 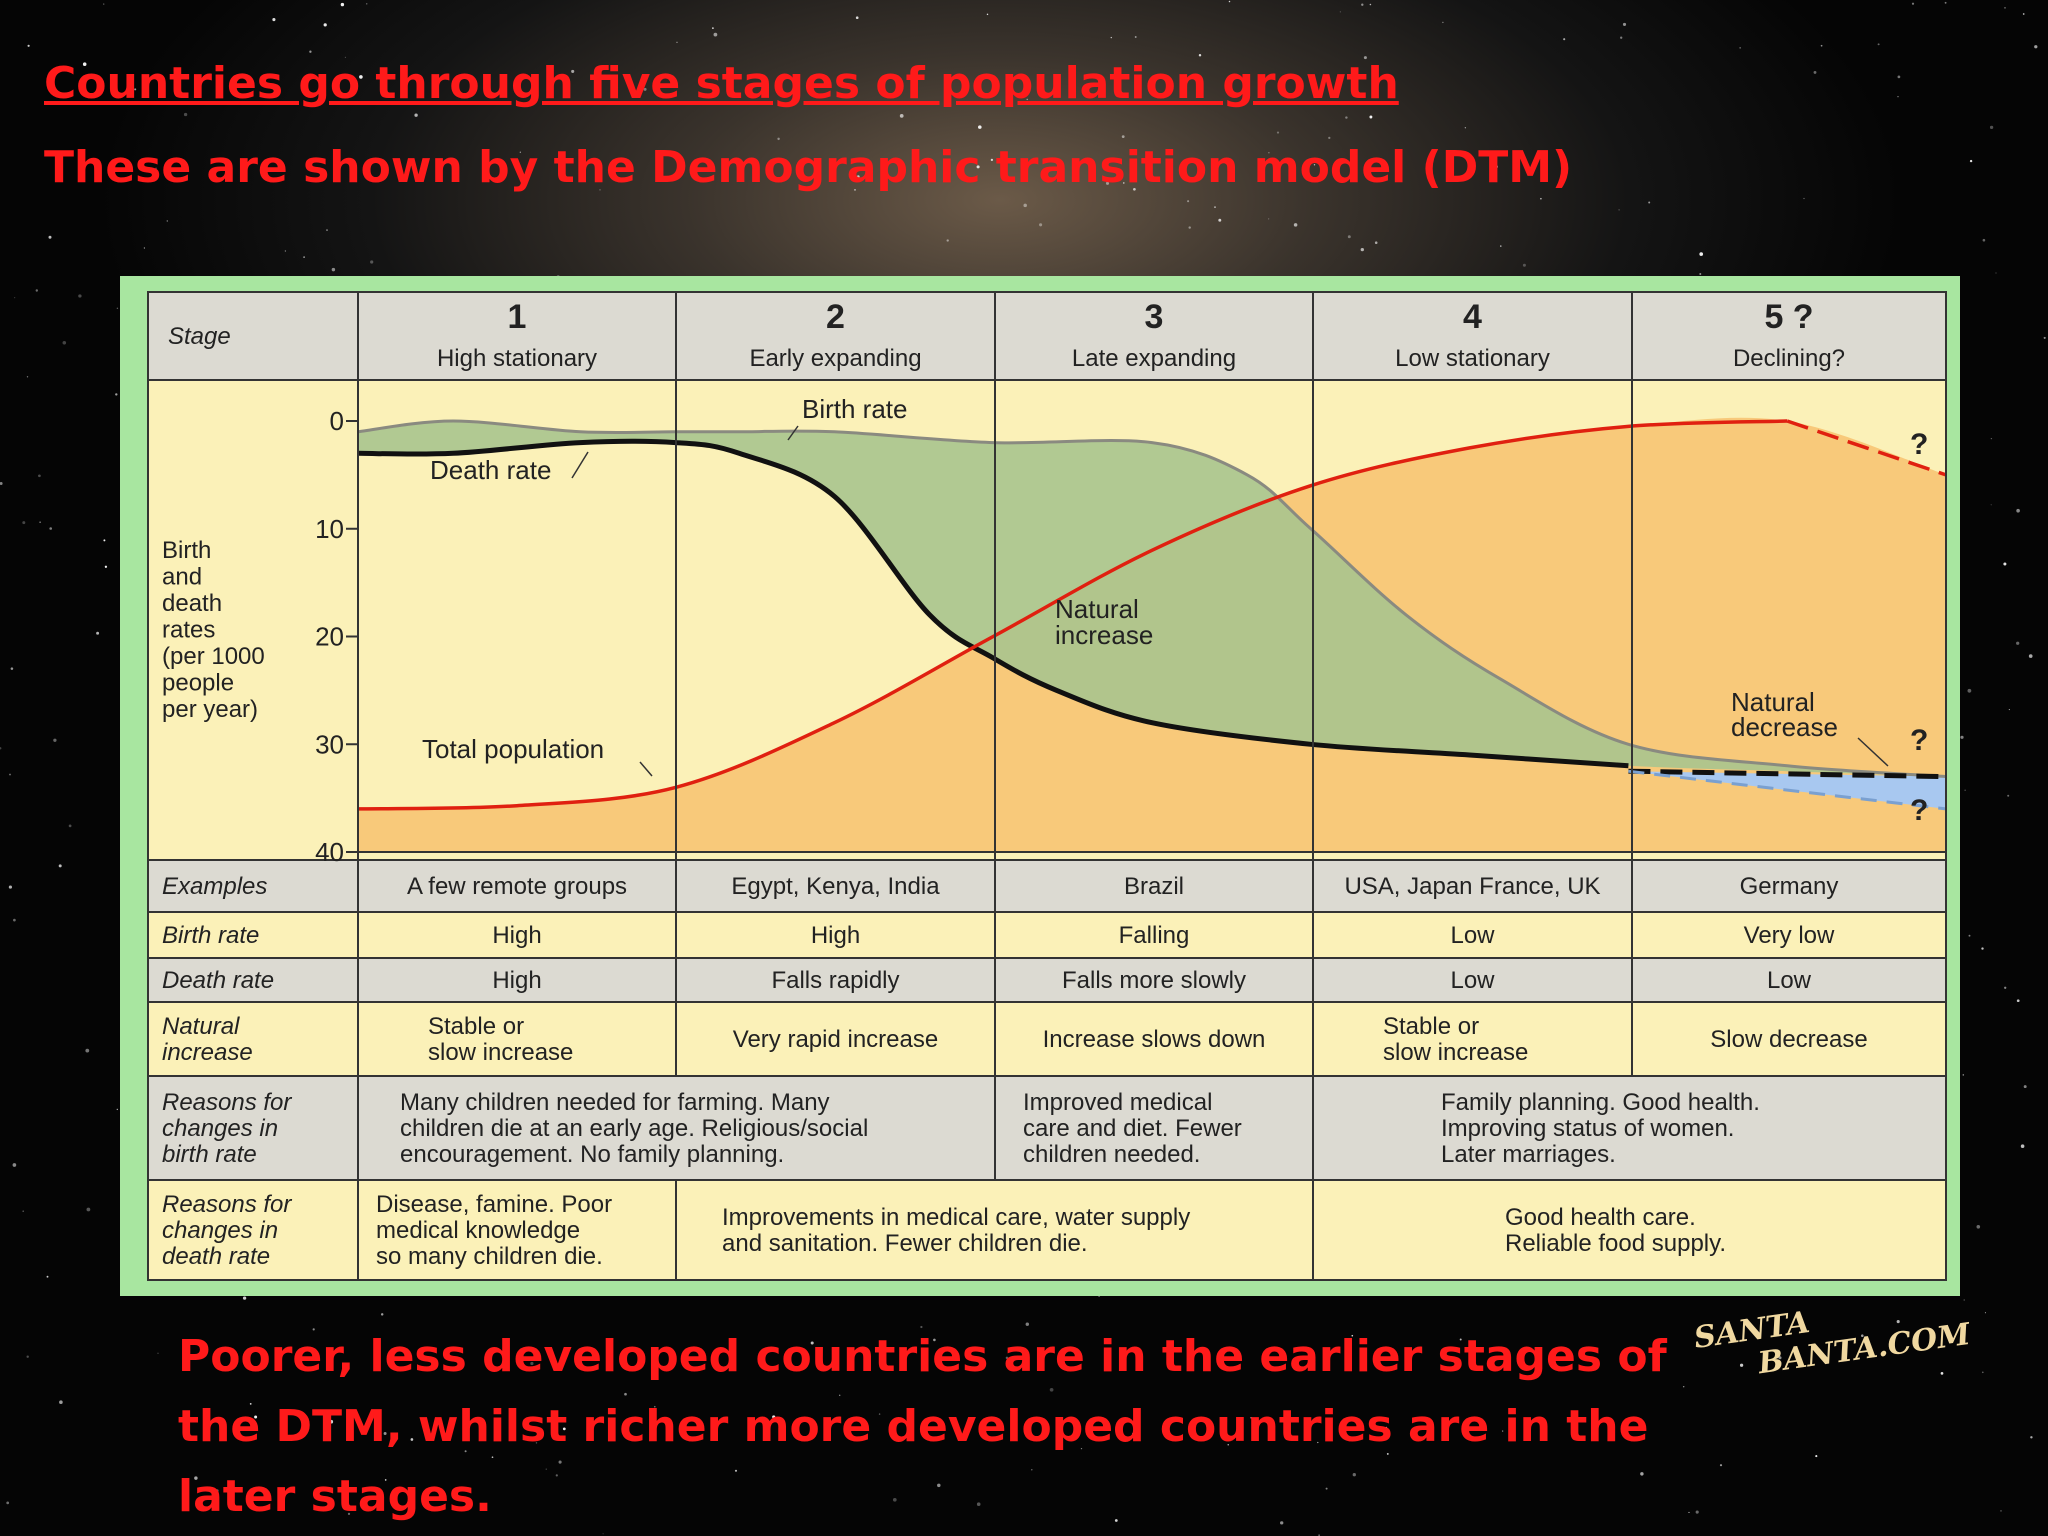 I want to click on stage-name: Low stationary, so click(x=1472, y=358).